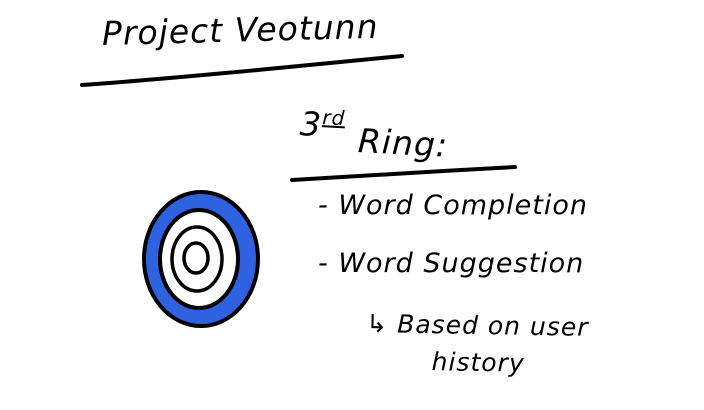  What do you see at coordinates (403, 173) in the screenshot?
I see `heading-underline` at bounding box center [403, 173].